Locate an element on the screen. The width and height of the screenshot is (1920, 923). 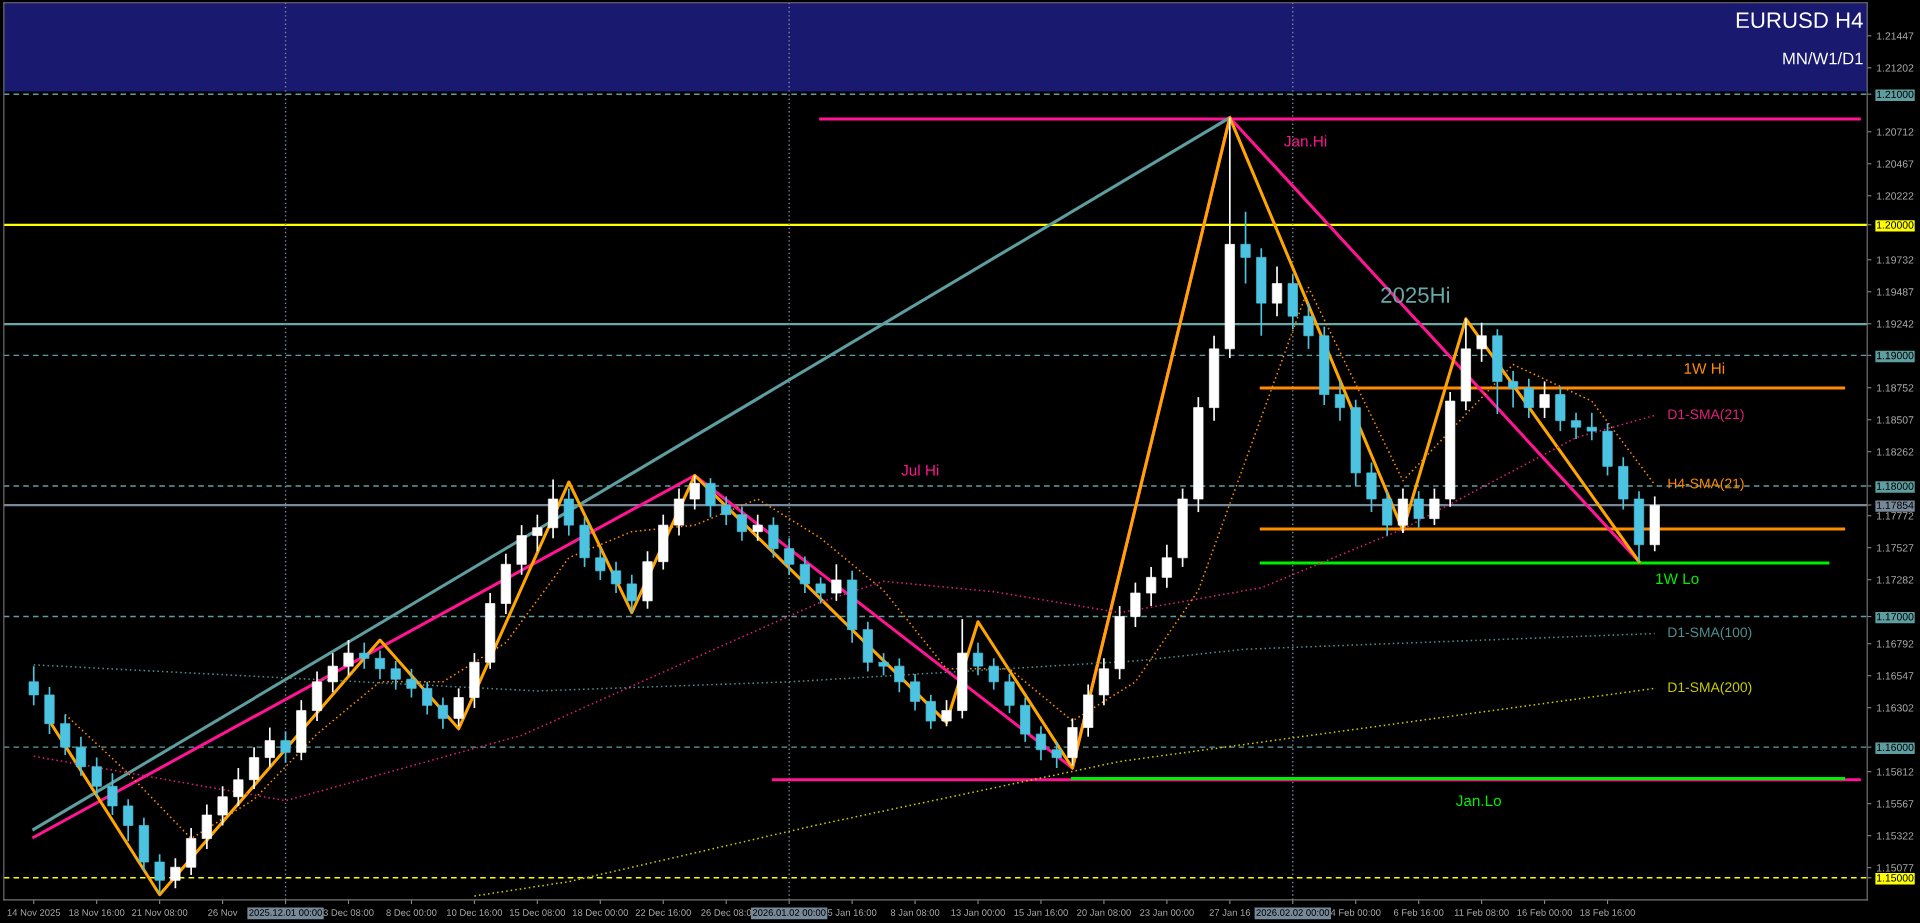
y-tick-label: 1.20467 is located at coordinates (1895, 164).